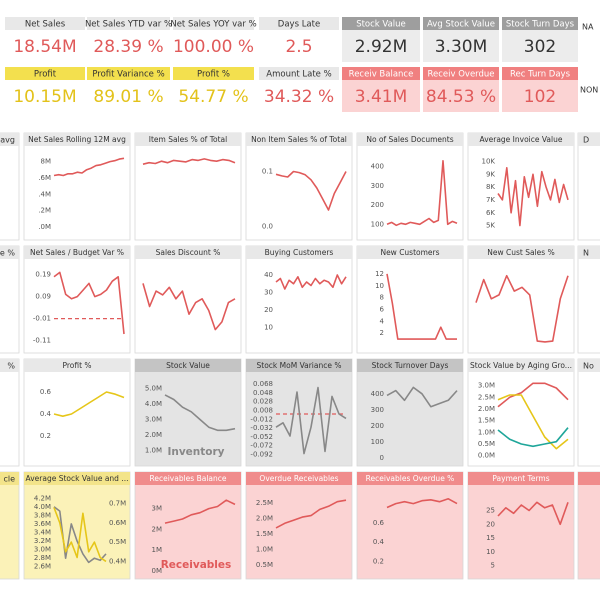 The image size is (600, 600). Describe the element at coordinates (77, 139) in the screenshot. I see `chart-title: Net Sales Rolling 12M avg` at that location.